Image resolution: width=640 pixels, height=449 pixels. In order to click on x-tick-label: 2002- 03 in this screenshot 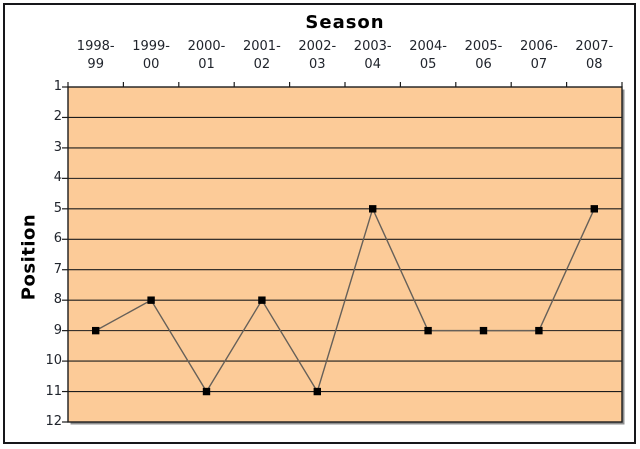, I will do `click(317, 56)`.